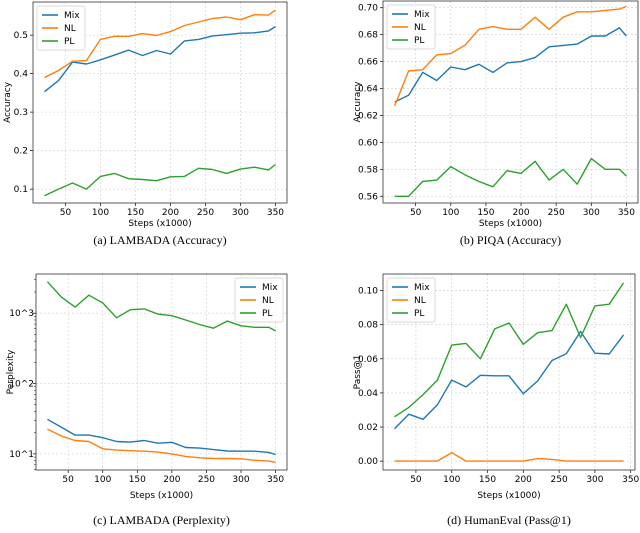 This screenshot has height=533, width=640. I want to click on y-tick-label: 0.60, so click(368, 143).